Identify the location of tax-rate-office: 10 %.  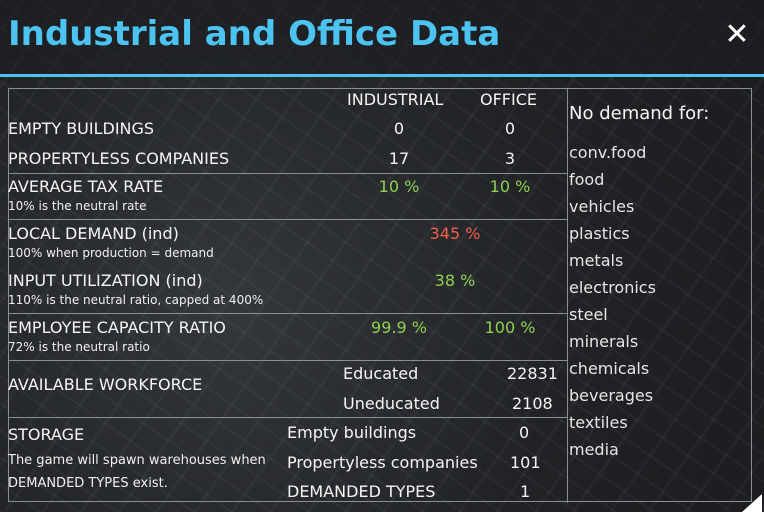
(510, 186).